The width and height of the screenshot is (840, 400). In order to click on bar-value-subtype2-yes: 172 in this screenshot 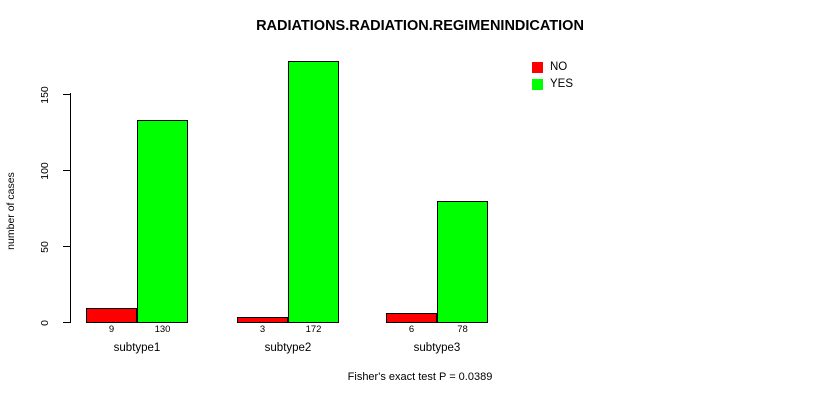, I will do `click(313, 329)`.